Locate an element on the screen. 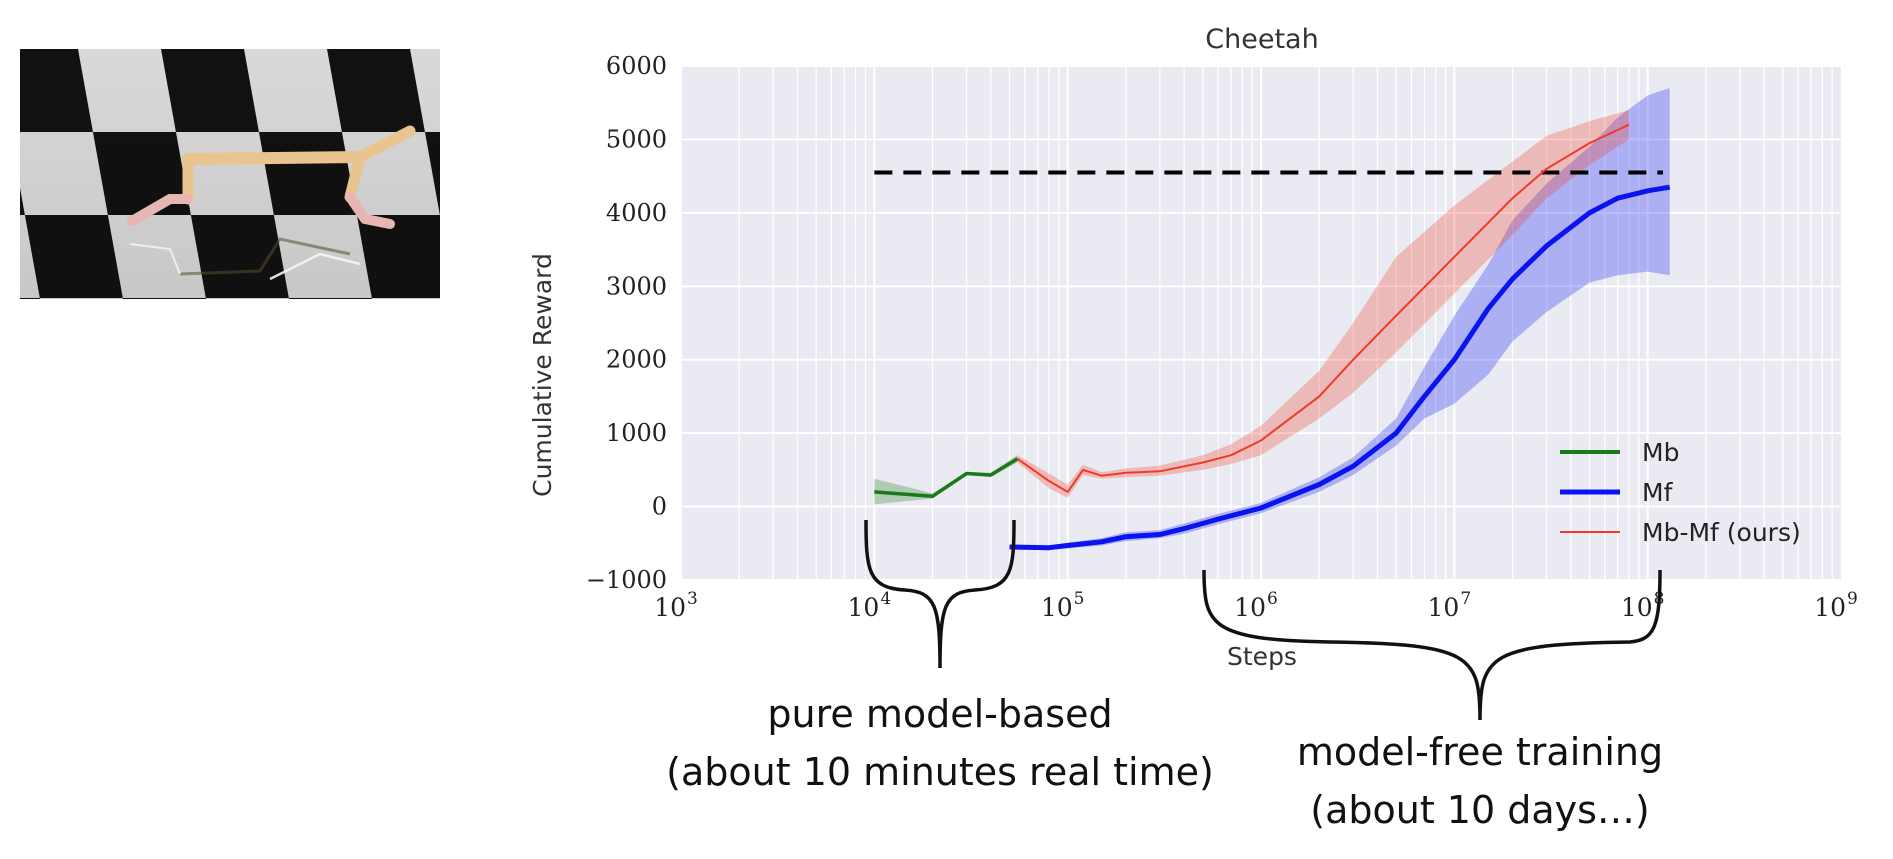 Image resolution: width=1893 pixels, height=859 pixels. right-brace is located at coordinates (1432, 645).